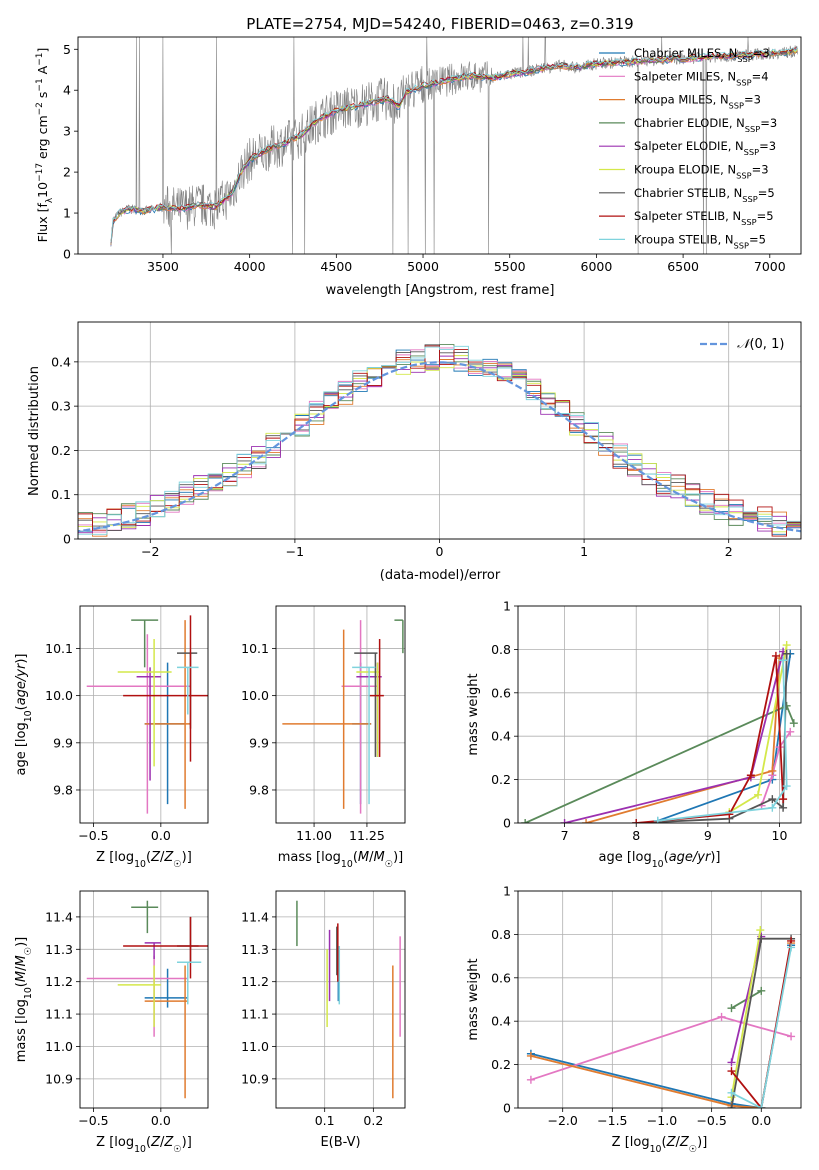 This screenshot has height=1170, width=819. What do you see at coordinates (780, 835) in the screenshot?
I see `x-tick-label: 10` at bounding box center [780, 835].